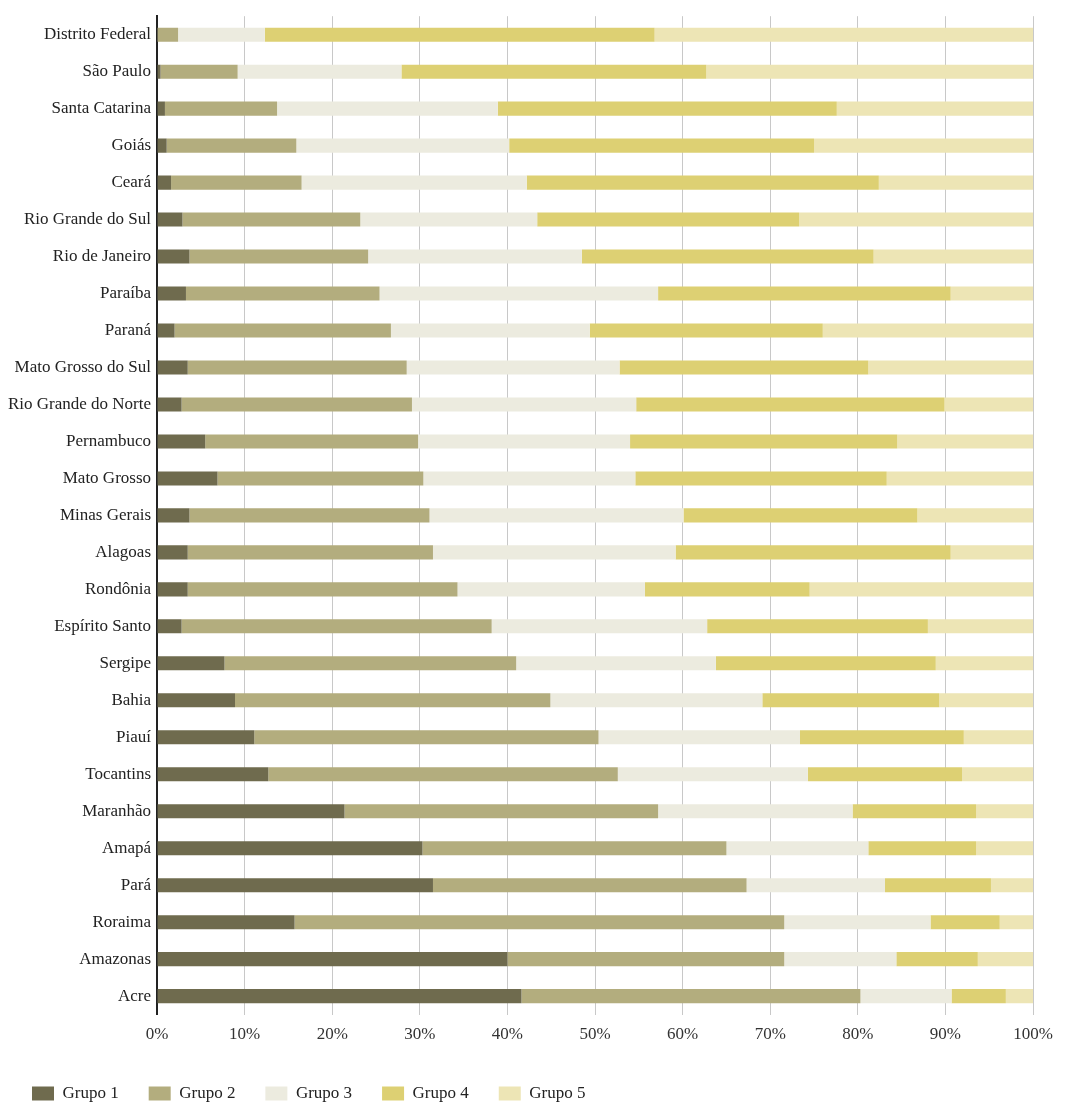  Describe the element at coordinates (79, 403) in the screenshot. I see `y-tick-label: Rio Grande do Norte` at that location.